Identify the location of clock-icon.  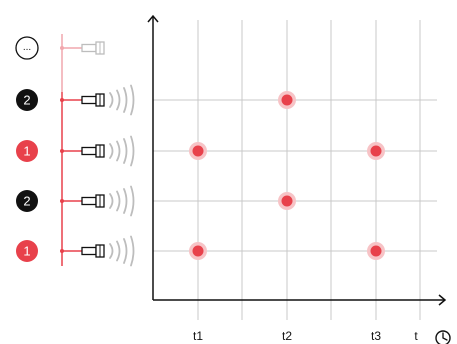
(443, 337).